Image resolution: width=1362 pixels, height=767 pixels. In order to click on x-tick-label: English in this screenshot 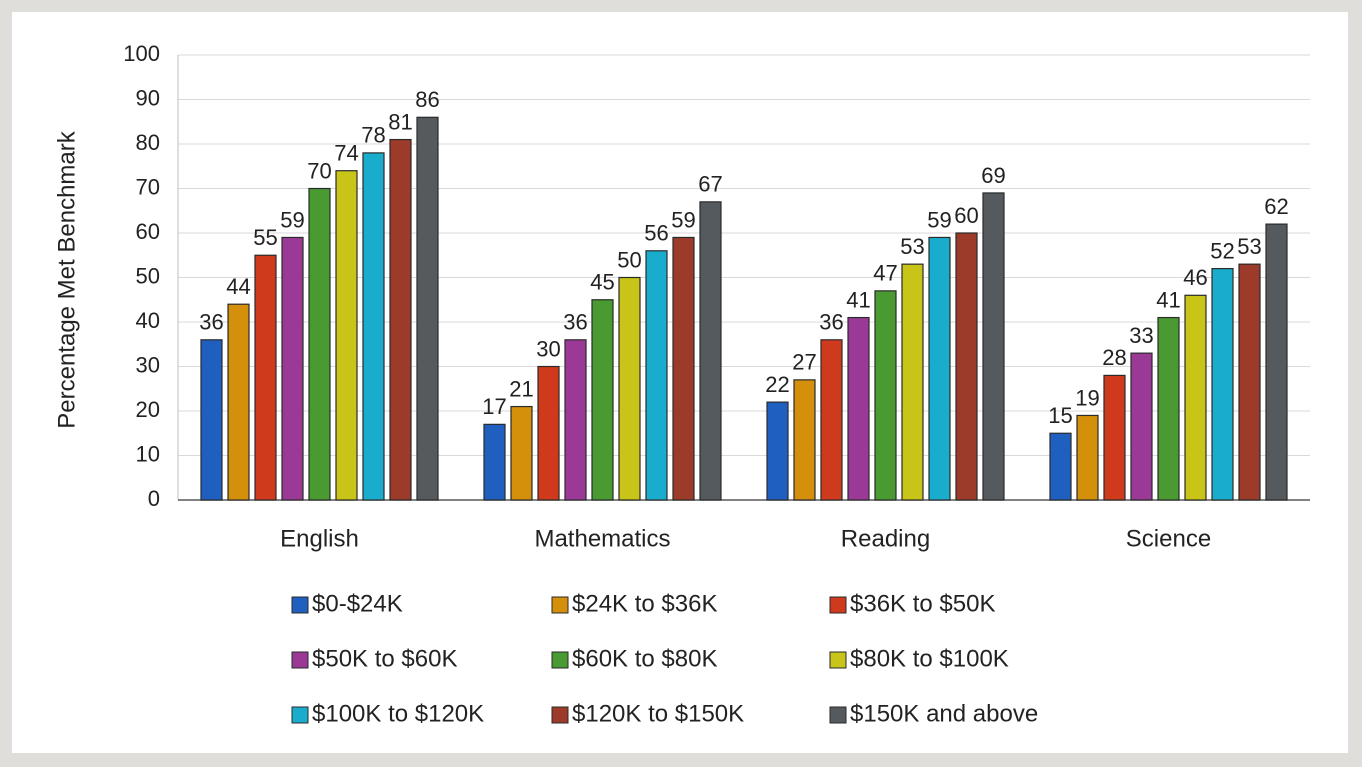, I will do `click(319, 538)`.